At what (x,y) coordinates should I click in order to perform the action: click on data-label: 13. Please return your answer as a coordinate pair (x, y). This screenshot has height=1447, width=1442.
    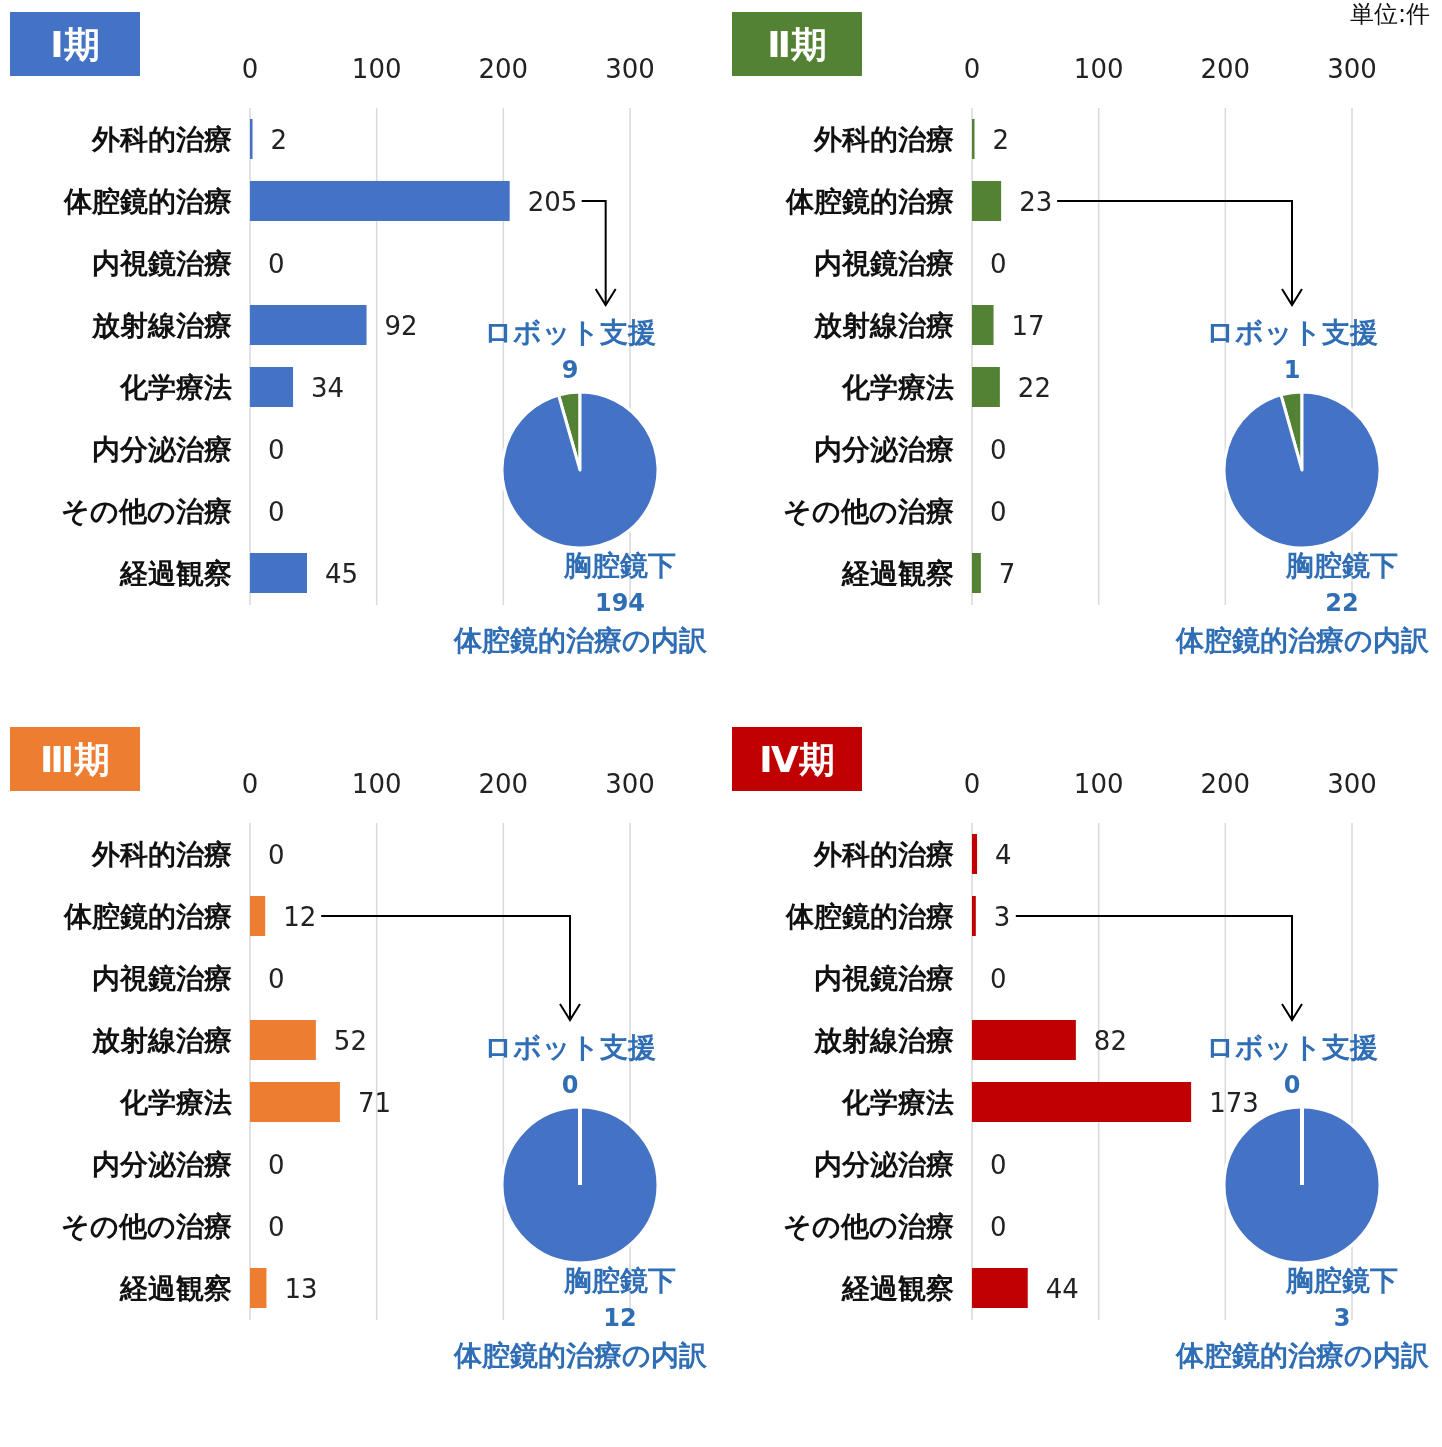
    Looking at the image, I should click on (301, 1289).